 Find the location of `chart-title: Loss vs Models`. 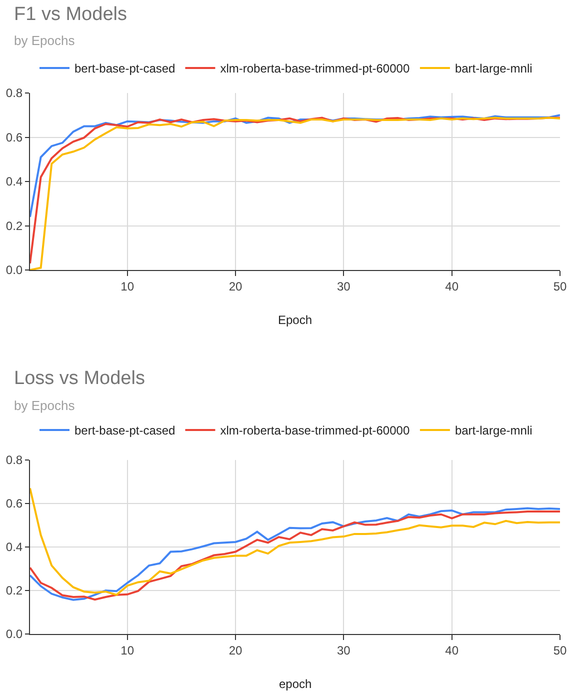

chart-title: Loss vs Models is located at coordinates (79, 378).